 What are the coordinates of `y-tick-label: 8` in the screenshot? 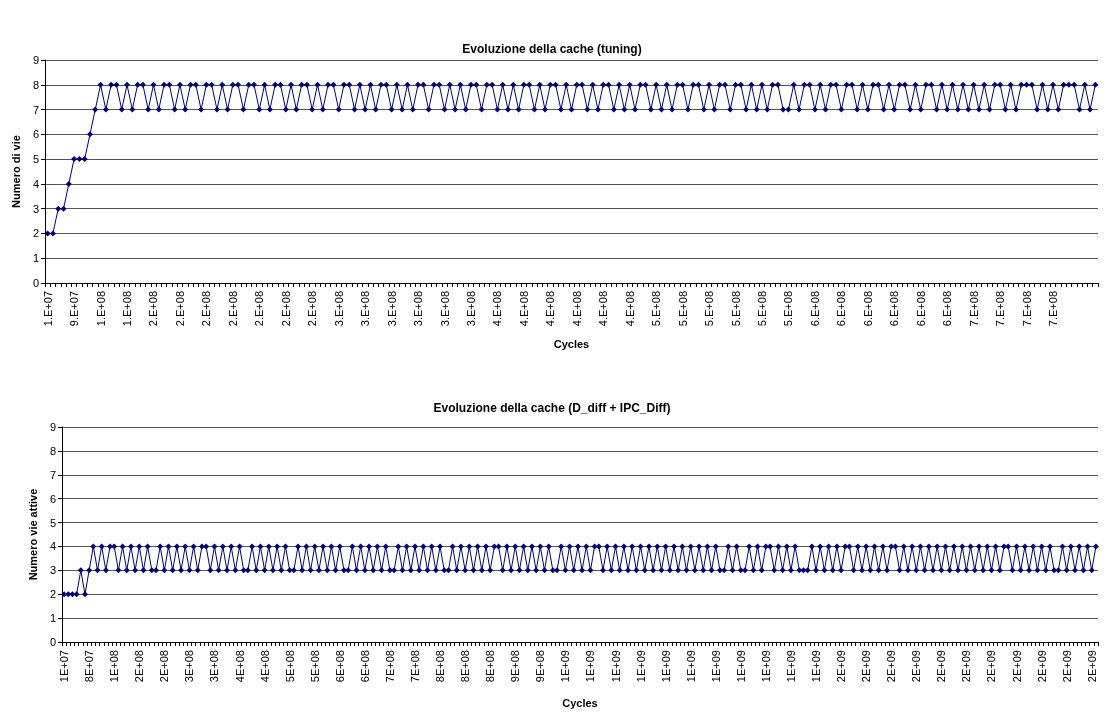 It's located at (52, 450).